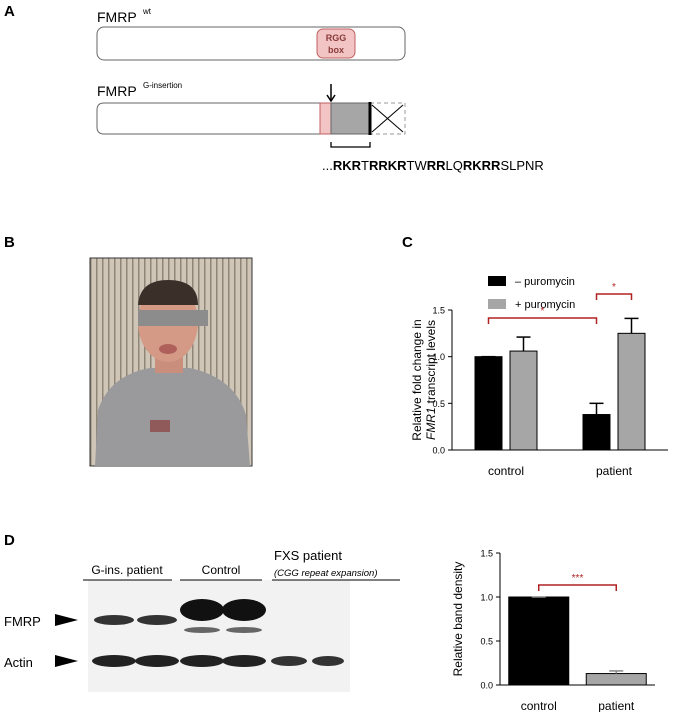 This screenshot has width=690, height=712. What do you see at coordinates (9, 11) in the screenshot?
I see `panel-label: A` at bounding box center [9, 11].